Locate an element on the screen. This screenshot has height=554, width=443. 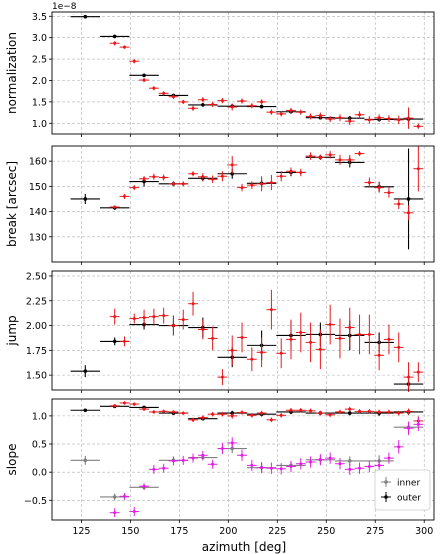
y-tick-label: 1.5 is located at coordinates (39, 102).